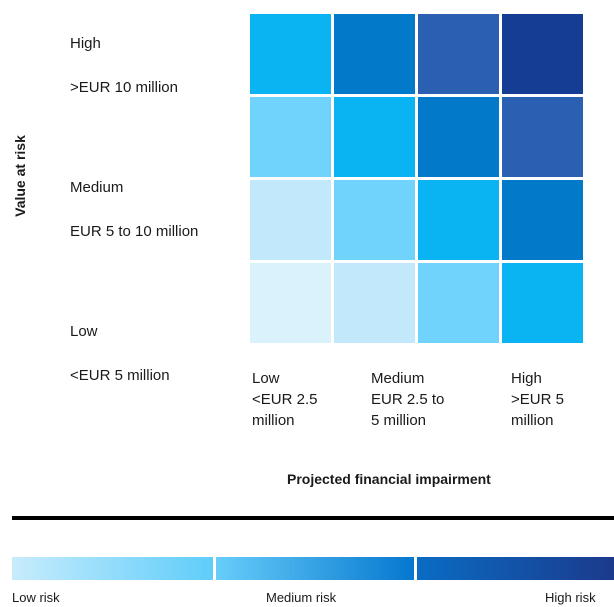  Describe the element at coordinates (85, 43) in the screenshot. I see `y-category-high-name: High` at that location.